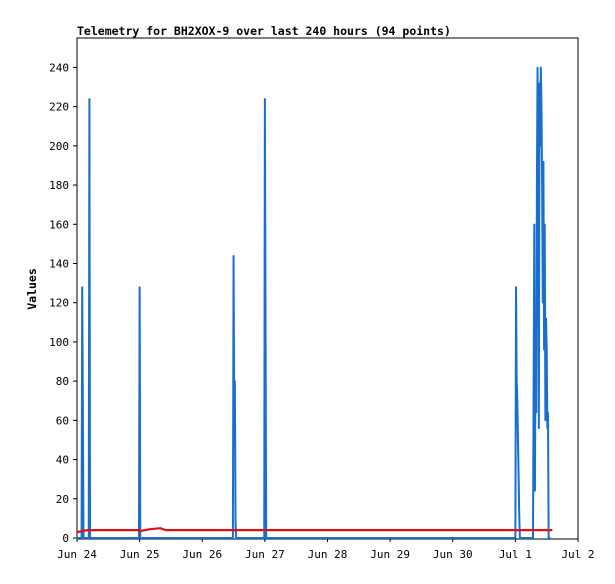 This screenshot has height=584, width=615. Describe the element at coordinates (577, 554) in the screenshot. I see `x-tick-label: Jul 2` at that location.